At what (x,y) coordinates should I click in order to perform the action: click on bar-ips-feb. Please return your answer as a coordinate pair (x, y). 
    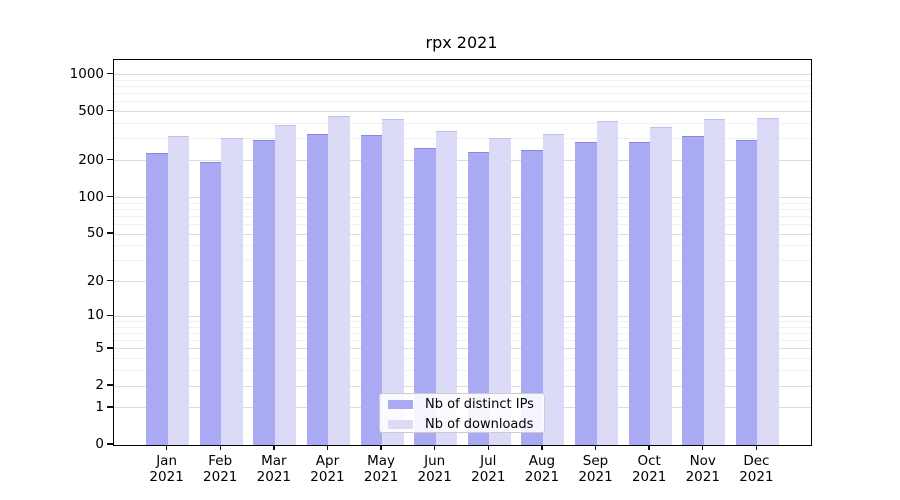
    Looking at the image, I should click on (210, 303).